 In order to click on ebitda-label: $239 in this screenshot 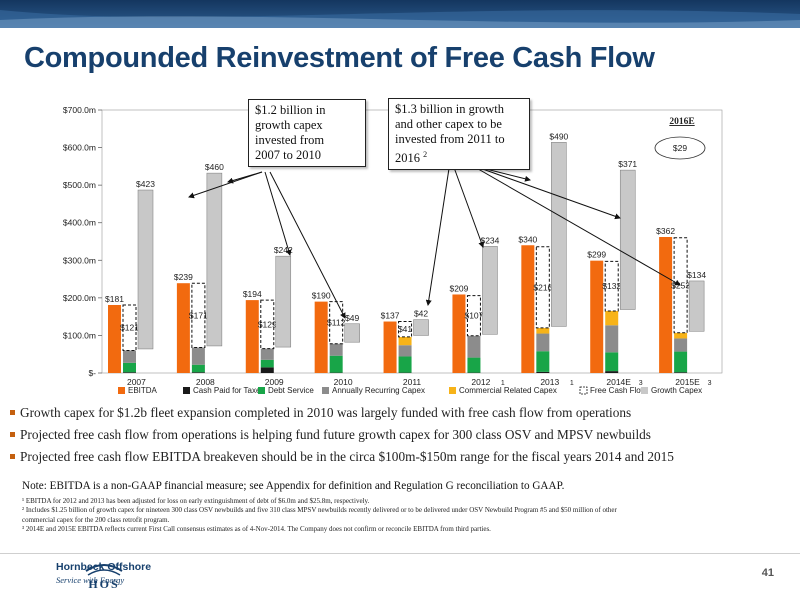, I will do `click(183, 277)`.